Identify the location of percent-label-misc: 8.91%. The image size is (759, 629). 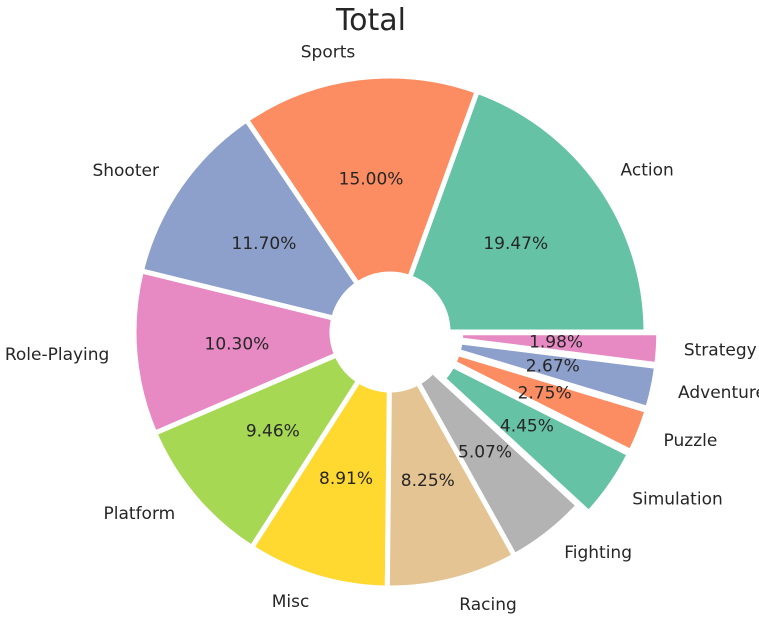
(346, 479).